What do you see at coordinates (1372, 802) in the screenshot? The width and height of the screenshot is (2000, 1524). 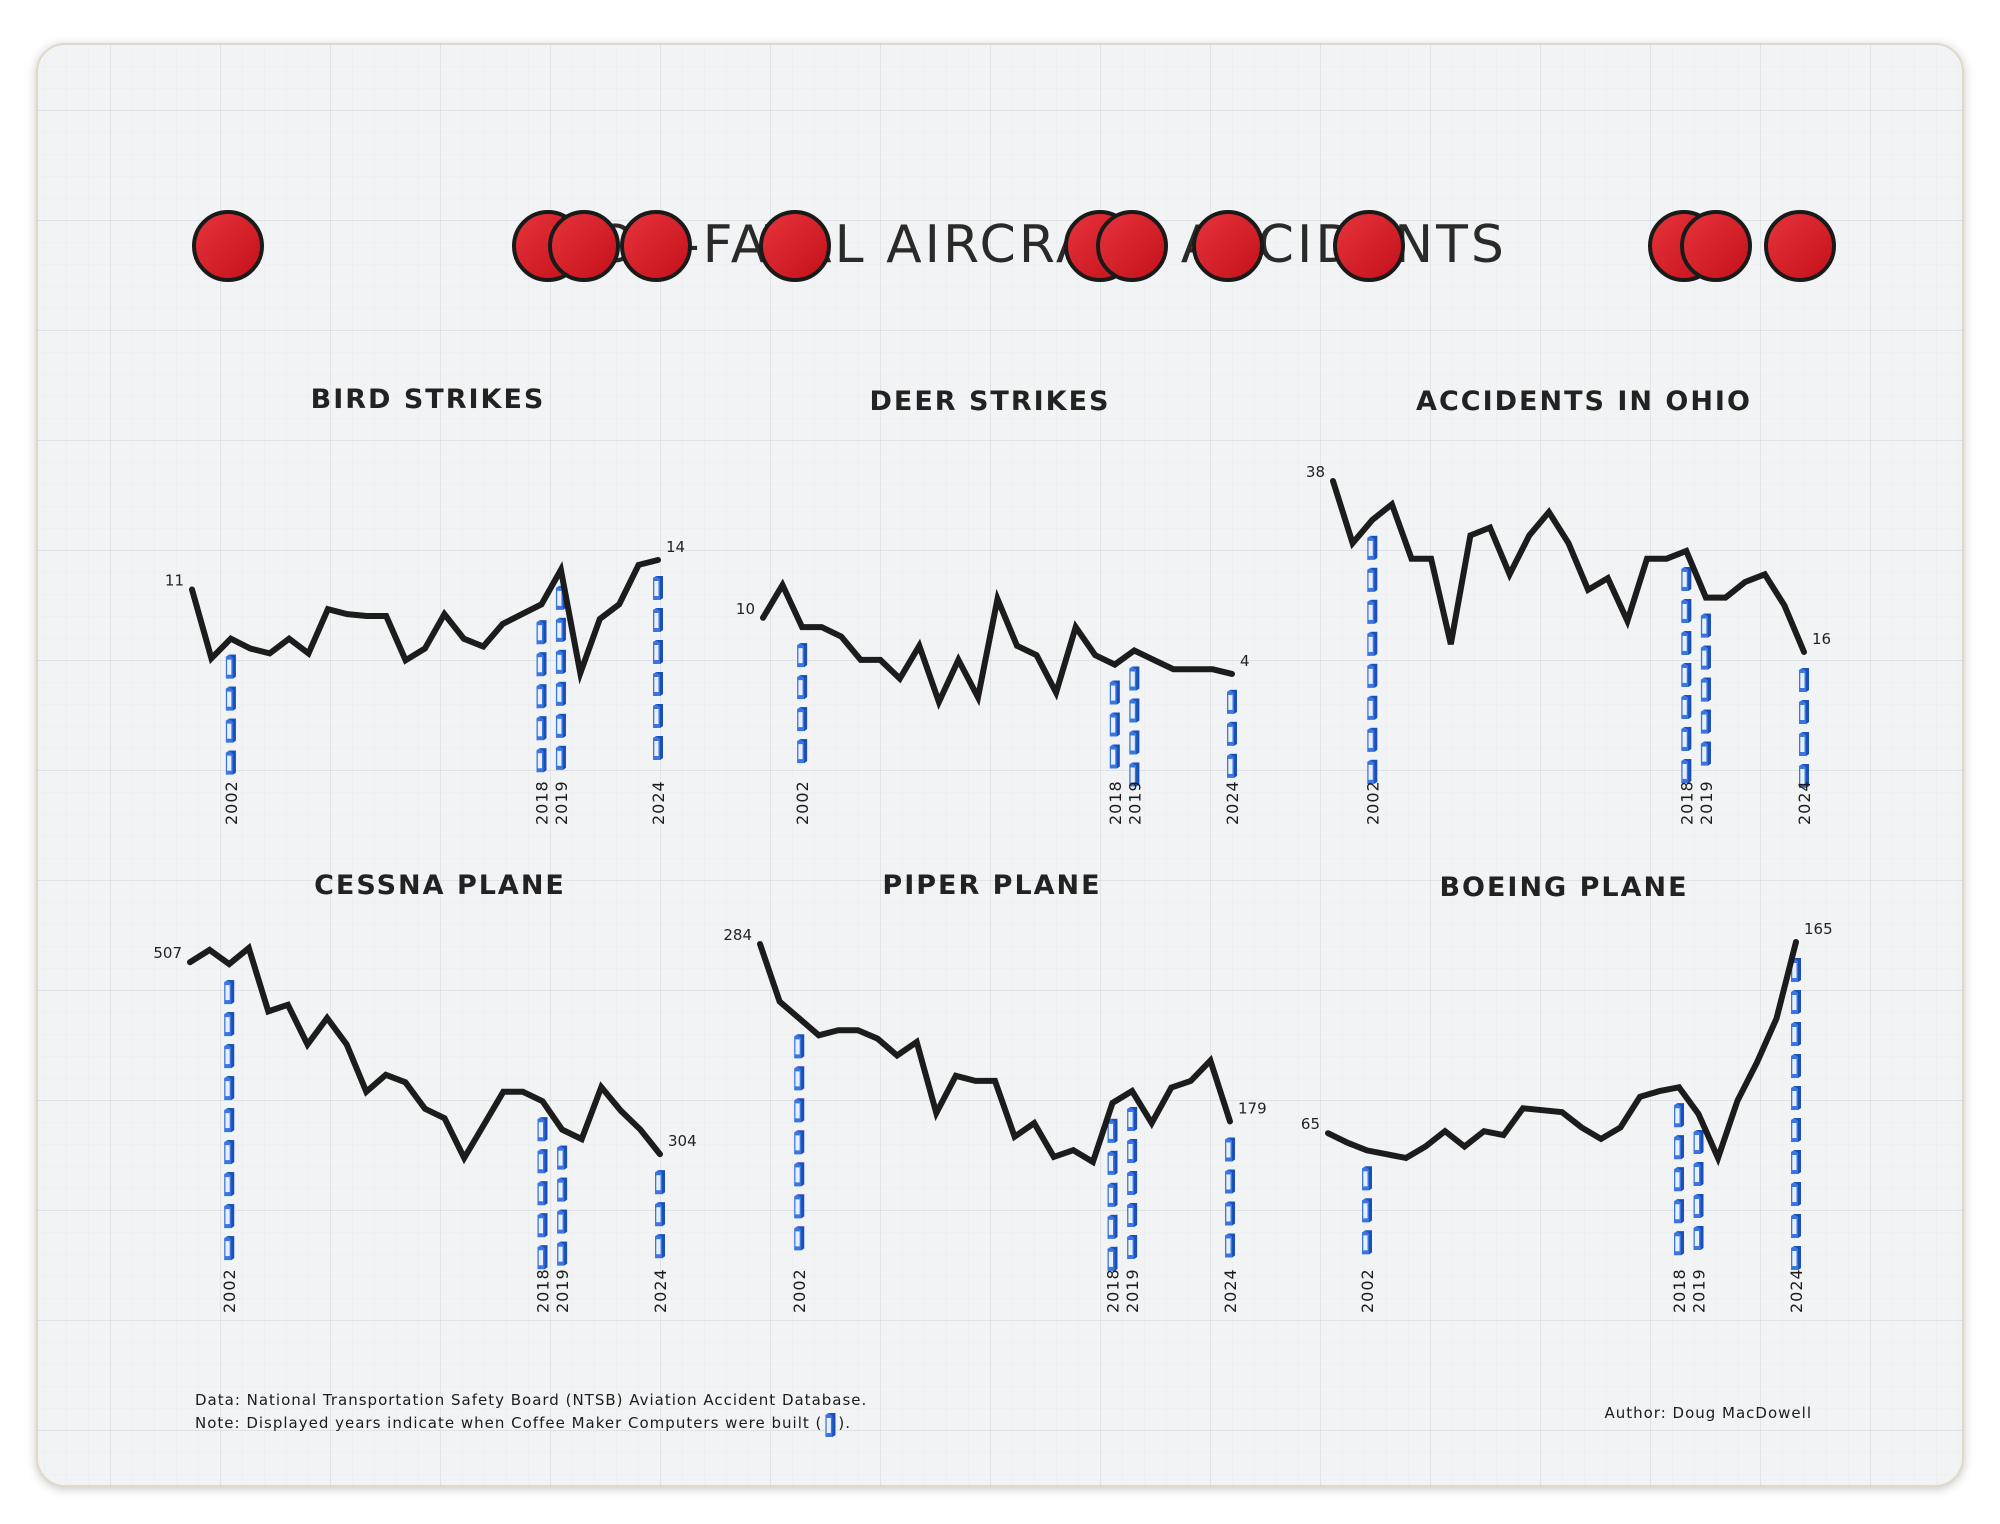 I see `year-label: 2002` at bounding box center [1372, 802].